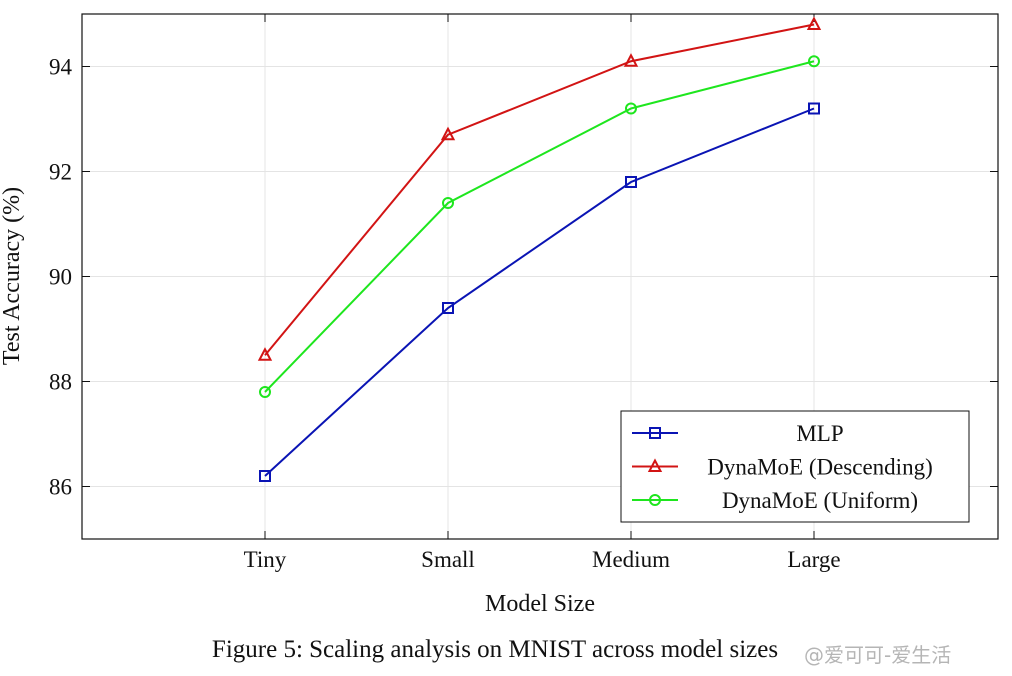  I want to click on legend-entry-dynamoe-uniform: DynaMoE (Uniform), so click(775, 500).